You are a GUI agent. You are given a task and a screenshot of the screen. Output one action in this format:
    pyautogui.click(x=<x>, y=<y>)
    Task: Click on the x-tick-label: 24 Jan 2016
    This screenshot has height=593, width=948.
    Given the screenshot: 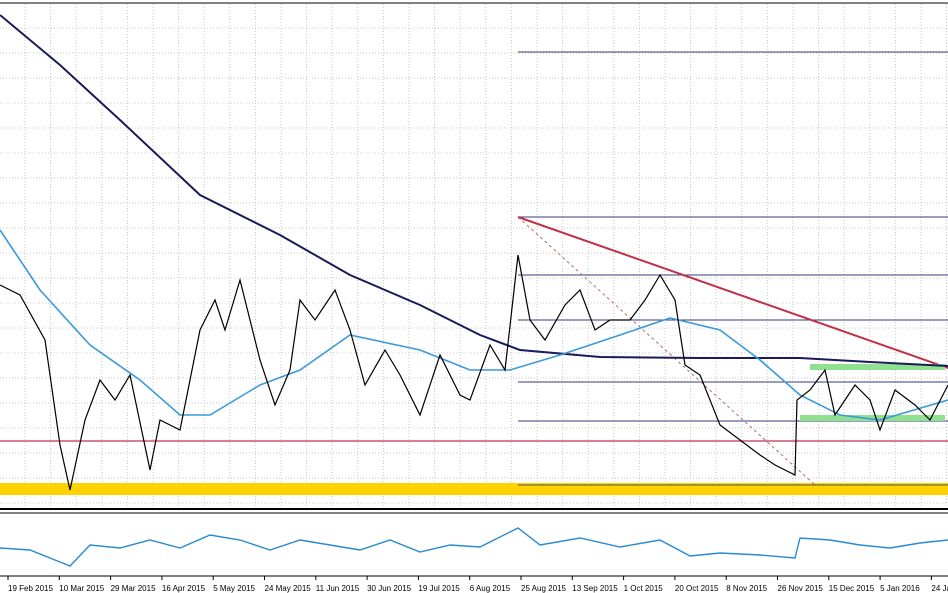 What is the action you would take?
    pyautogui.click(x=939, y=588)
    